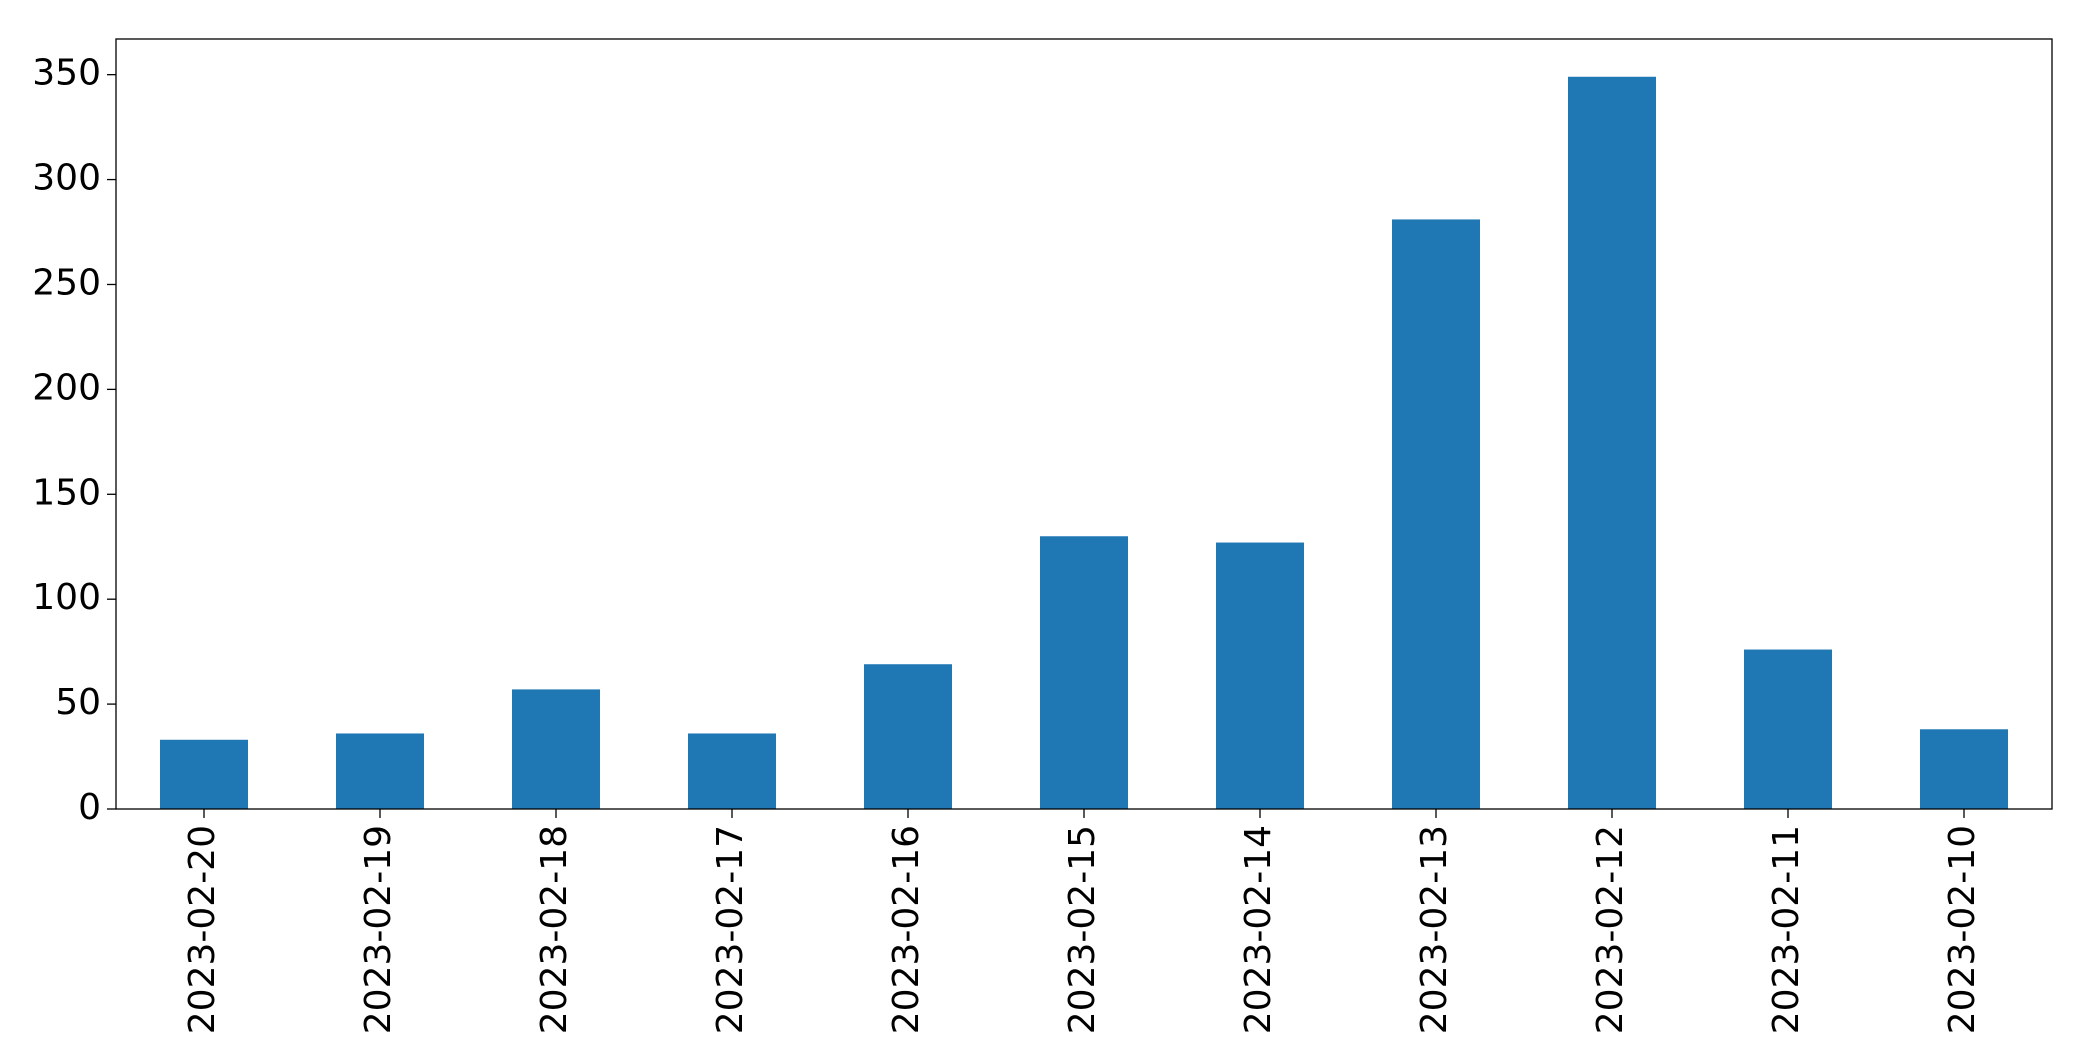 Image resolution: width=2093 pixels, height=1061 pixels. Describe the element at coordinates (89, 807) in the screenshot. I see `y-tick-label: 0` at that location.